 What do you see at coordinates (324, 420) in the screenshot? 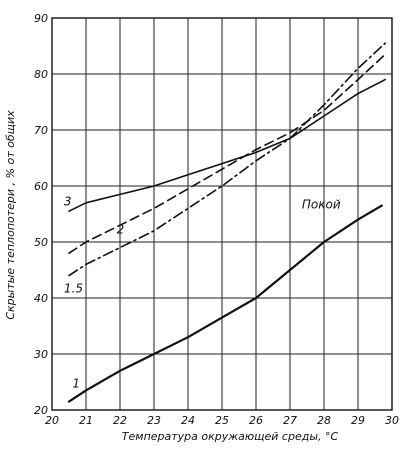
I see `x-tick-label: 28` at bounding box center [324, 420].